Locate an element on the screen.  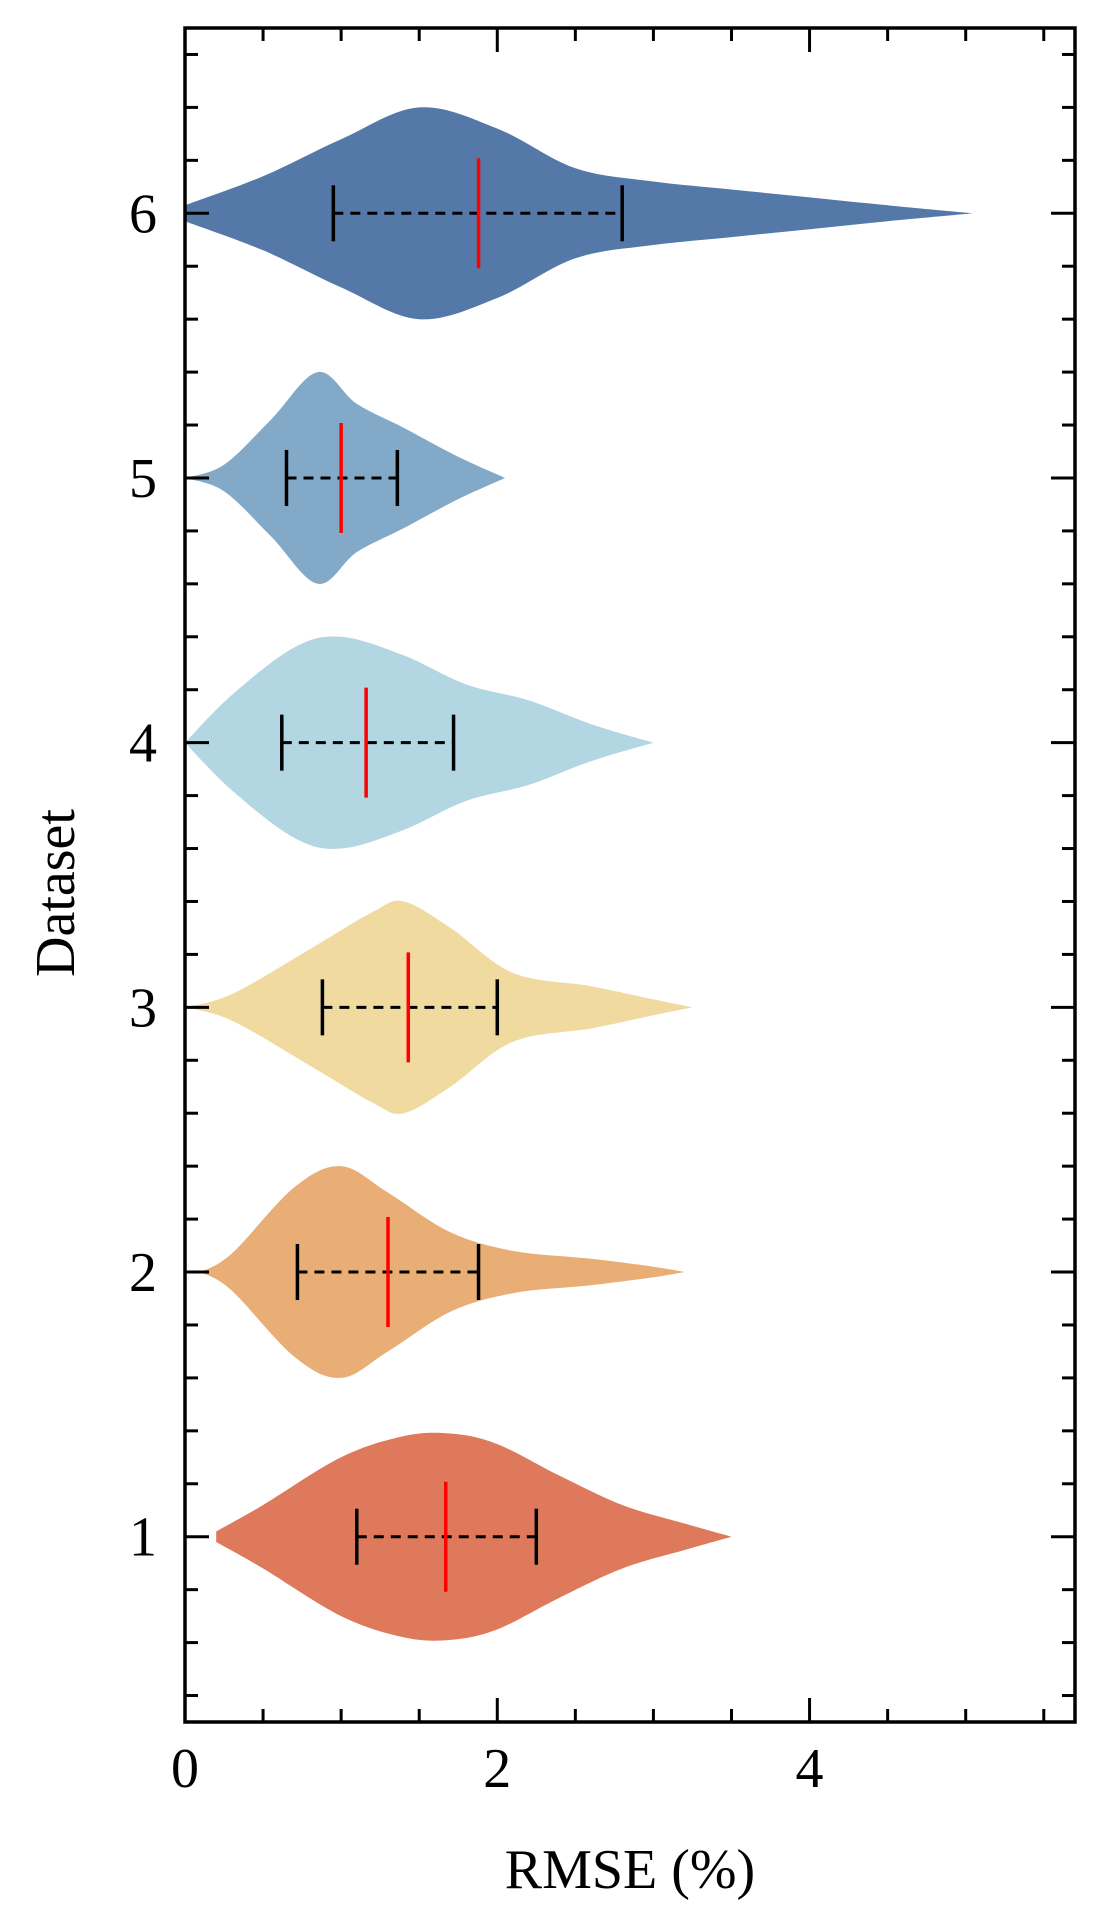
y-tick-label: 2 is located at coordinates (143, 1273).